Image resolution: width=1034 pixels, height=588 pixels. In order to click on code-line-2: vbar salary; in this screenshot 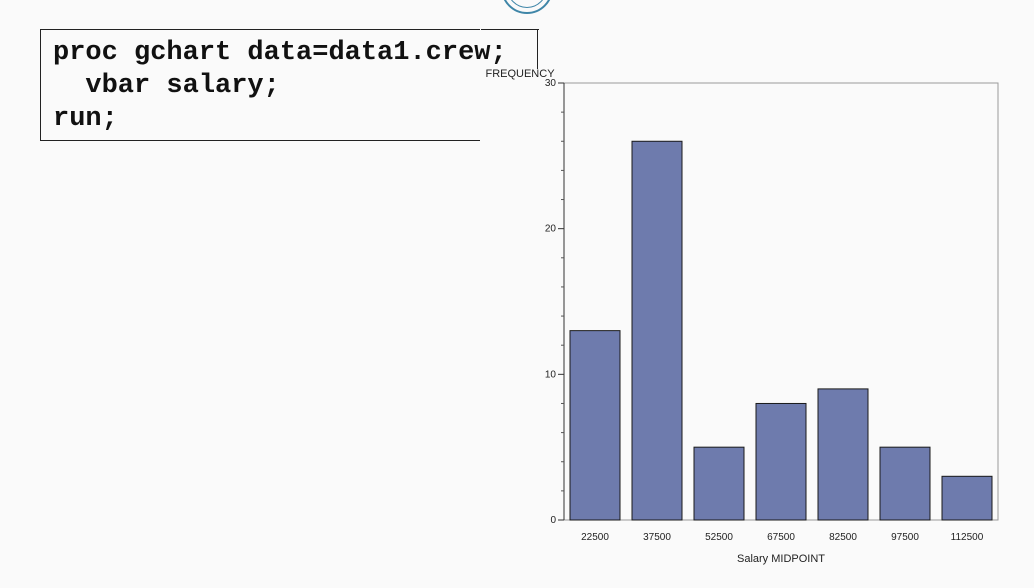, I will do `click(166, 86)`.